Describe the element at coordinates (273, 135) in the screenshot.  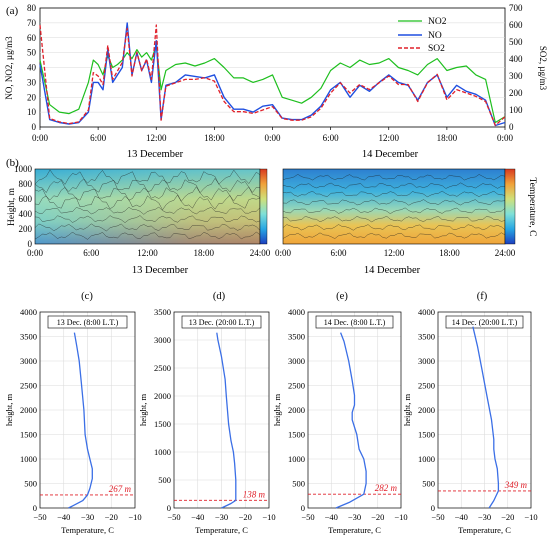
I see `panel-a-x-ticks: 0:00 6:00 12:00 18:00 0:00 6:00 12:00 18:00 0:00` at that location.